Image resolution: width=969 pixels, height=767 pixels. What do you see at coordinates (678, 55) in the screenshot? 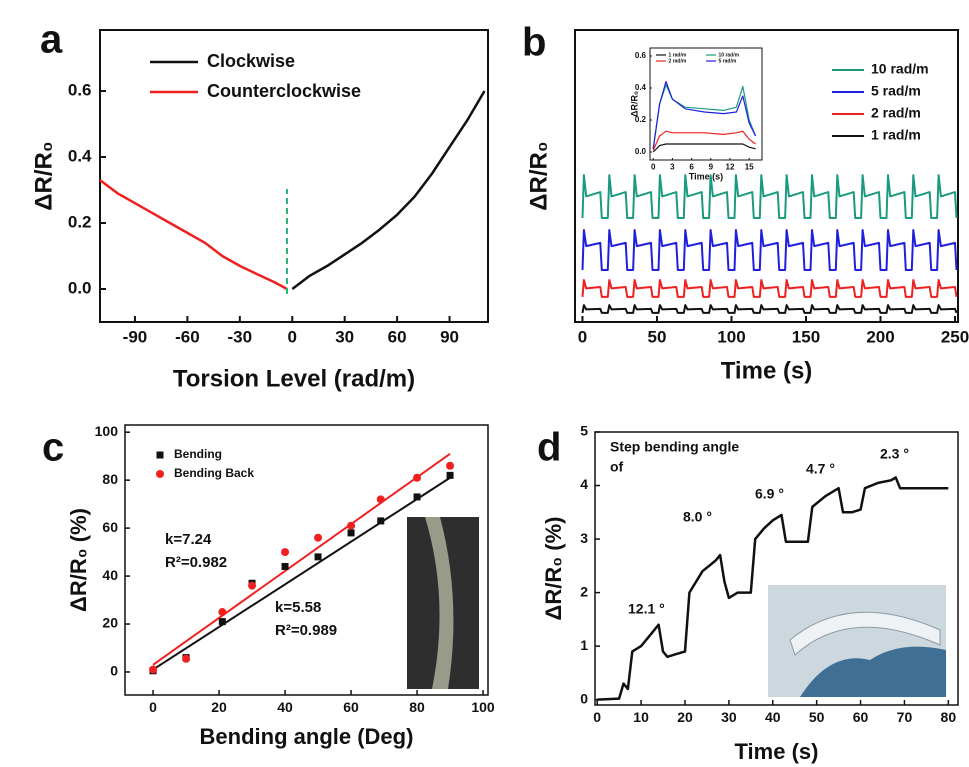
I see `legend-label: 1 rad/m` at bounding box center [678, 55].